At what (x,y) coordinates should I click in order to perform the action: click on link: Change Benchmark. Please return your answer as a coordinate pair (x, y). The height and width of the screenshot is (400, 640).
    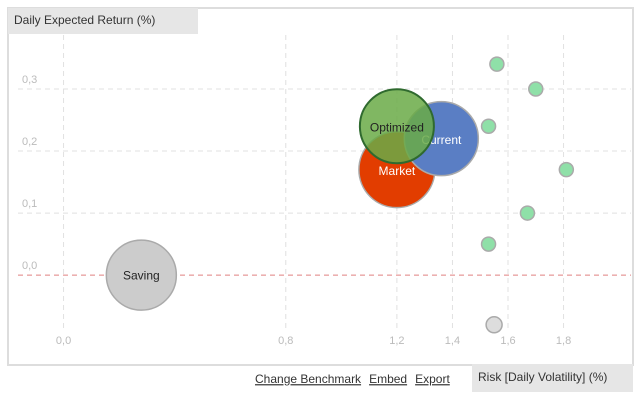
    Looking at the image, I should click on (308, 379).